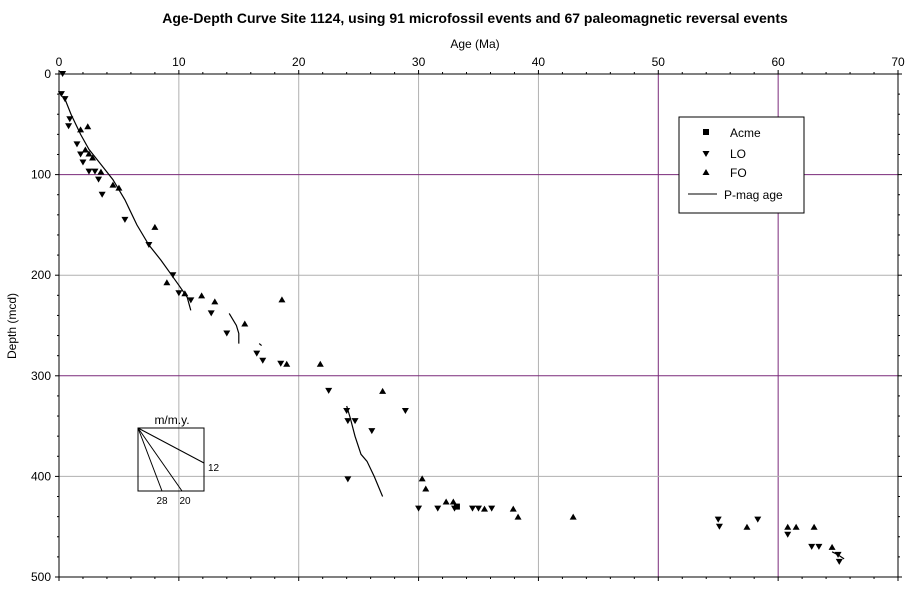  What do you see at coordinates (41, 175) in the screenshot?
I see `y-tick-label: 100` at bounding box center [41, 175].